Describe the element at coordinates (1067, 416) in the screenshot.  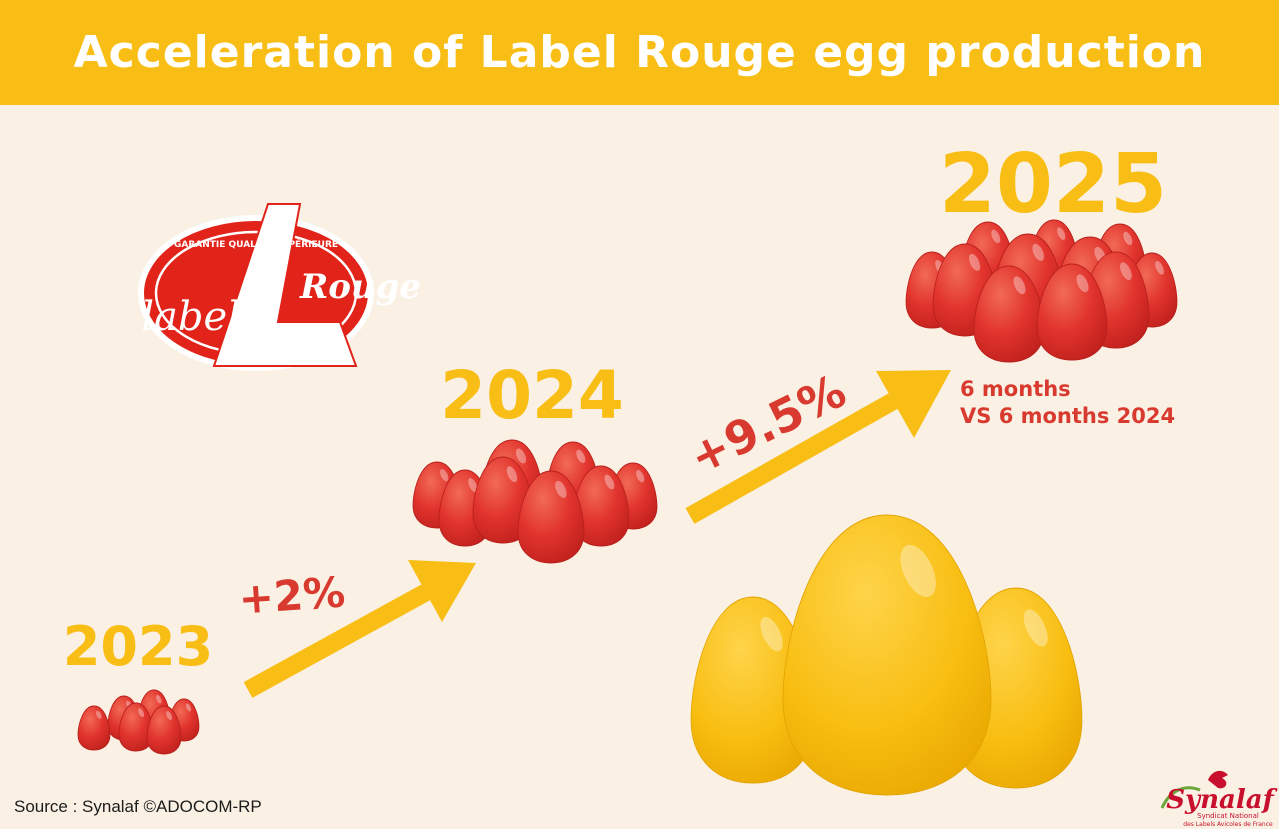
I see `note-line-2: VS 6 months 2024` at that location.